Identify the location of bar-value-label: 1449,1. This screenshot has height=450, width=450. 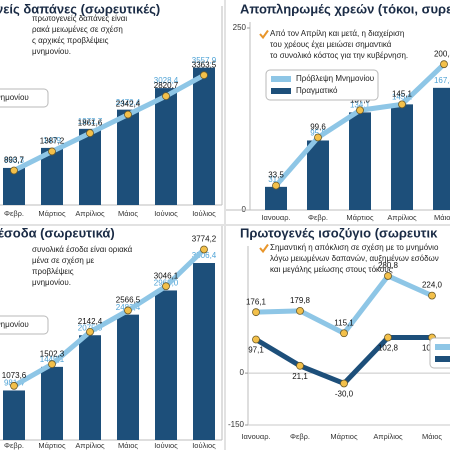
(52, 359).